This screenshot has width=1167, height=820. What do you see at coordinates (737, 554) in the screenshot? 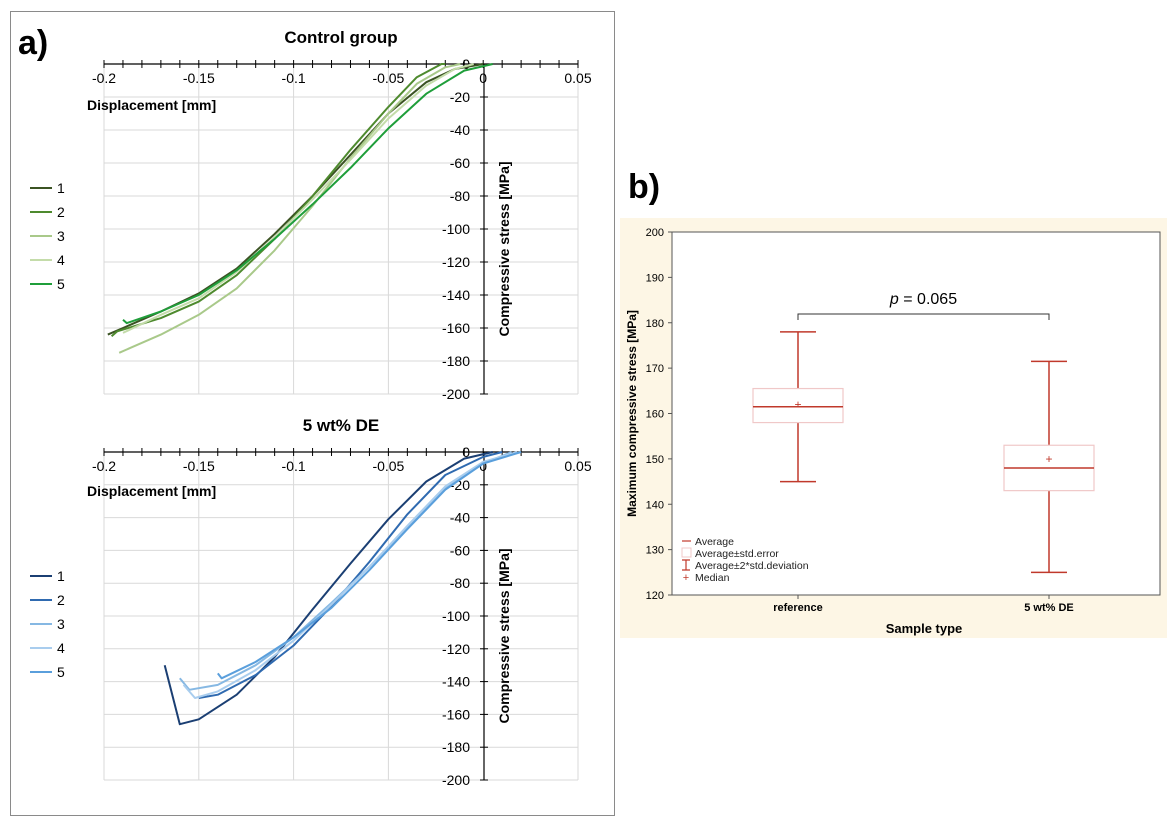
I see `legend-label: Average±std.error` at bounding box center [737, 554].